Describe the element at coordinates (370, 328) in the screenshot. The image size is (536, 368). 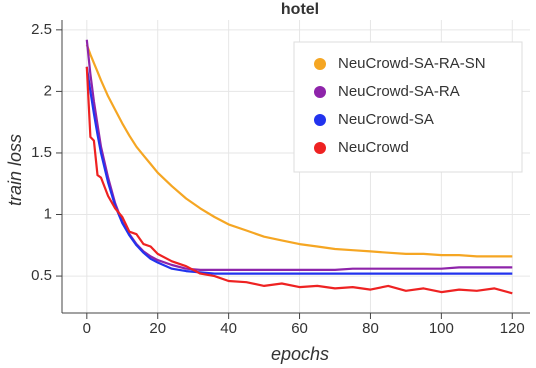
I see `x-tick-label: 80` at that location.